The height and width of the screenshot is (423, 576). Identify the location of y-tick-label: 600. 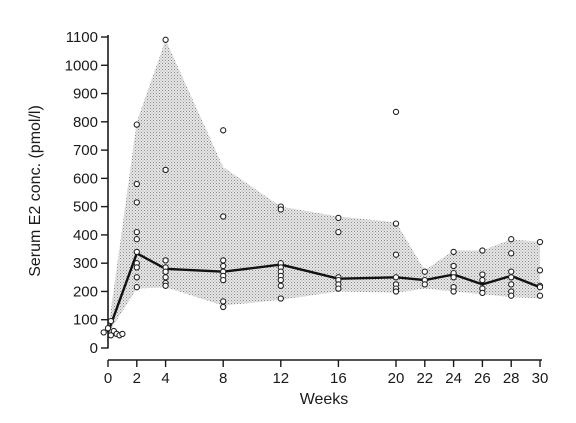
(85, 178).